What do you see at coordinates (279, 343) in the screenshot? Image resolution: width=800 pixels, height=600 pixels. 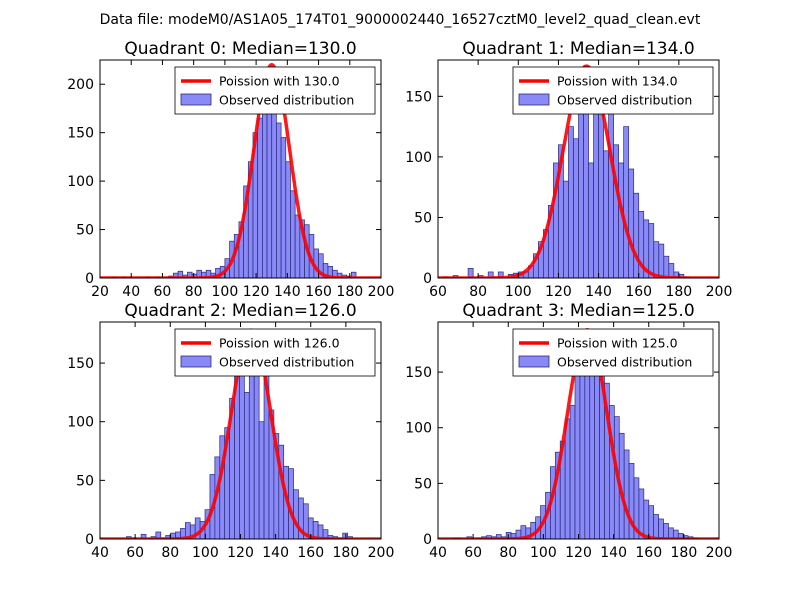 I see `legend-line-label: Poission with 126.0` at bounding box center [279, 343].